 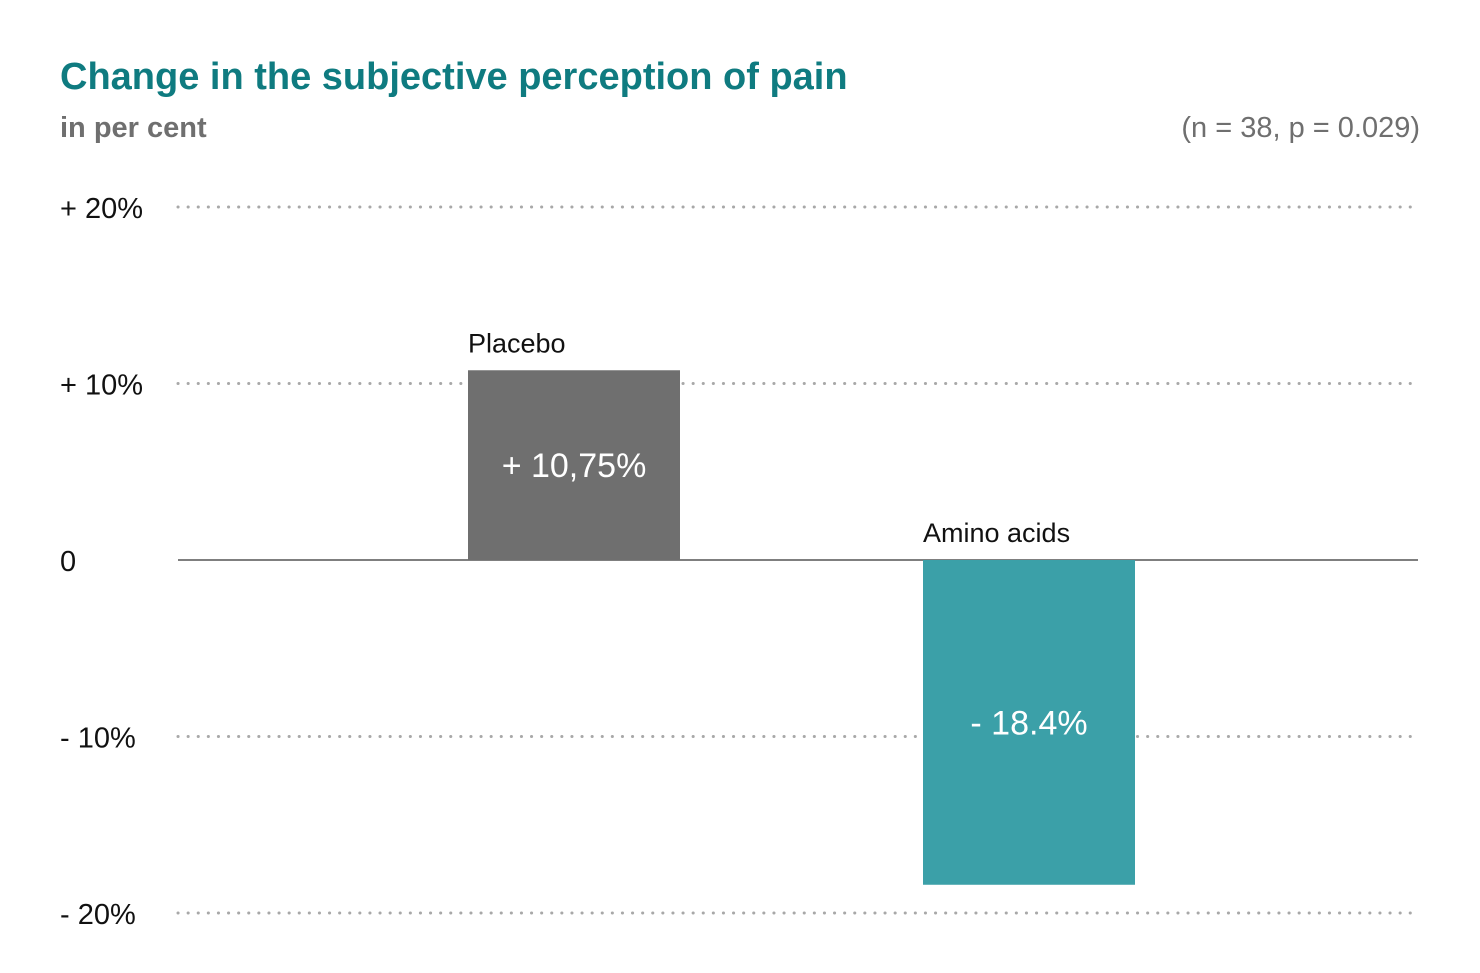 I want to click on y-tick-label: 0, so click(x=68, y=562).